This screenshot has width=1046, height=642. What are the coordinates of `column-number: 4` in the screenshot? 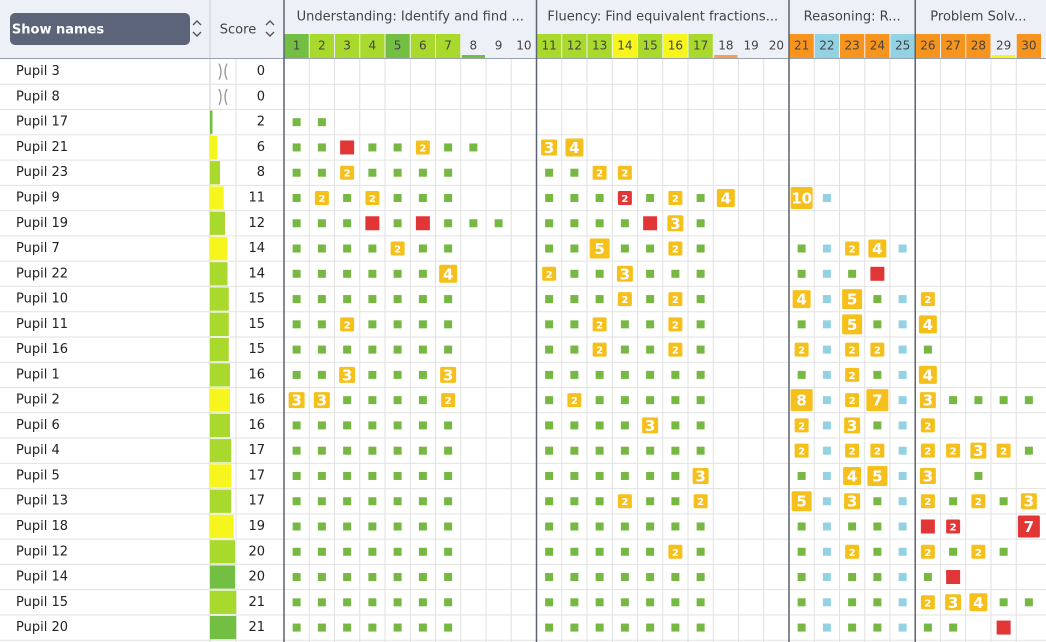 It's located at (373, 46).